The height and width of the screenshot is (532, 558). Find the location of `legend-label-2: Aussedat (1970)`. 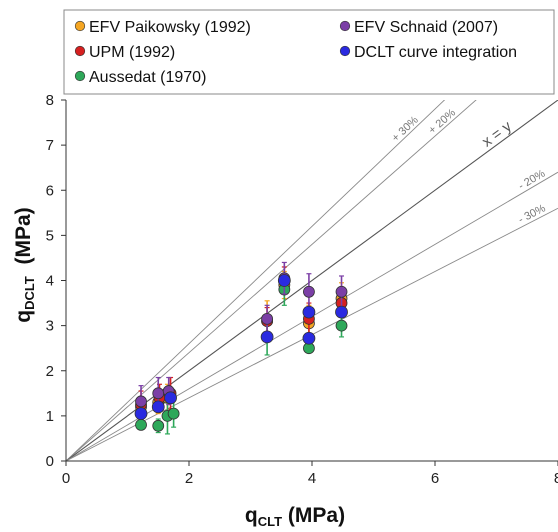

legend-label-2: Aussedat (1970) is located at coordinates (147, 77).